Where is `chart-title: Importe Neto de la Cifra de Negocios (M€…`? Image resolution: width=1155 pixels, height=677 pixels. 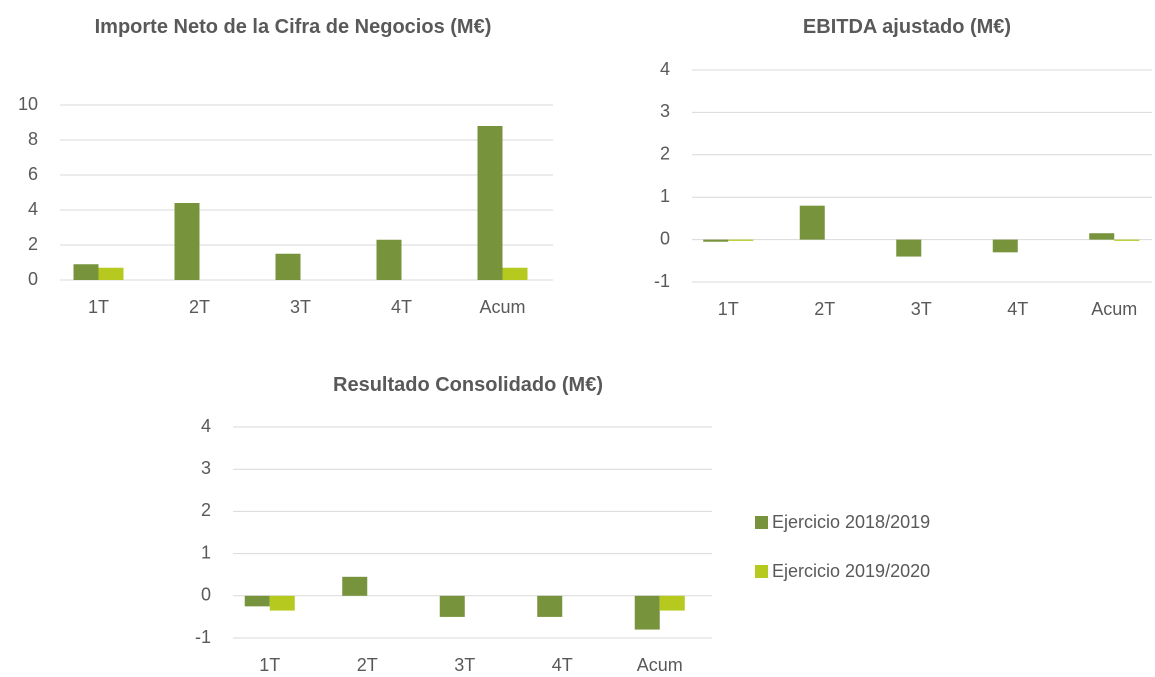 chart-title: Importe Neto de la Cifra de Negocios (M€… is located at coordinates (293, 27).